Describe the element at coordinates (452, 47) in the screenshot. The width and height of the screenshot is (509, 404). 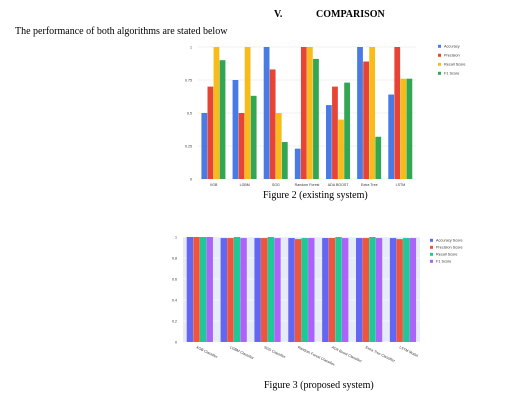
I see `legend-label: Accuracy` at that location.